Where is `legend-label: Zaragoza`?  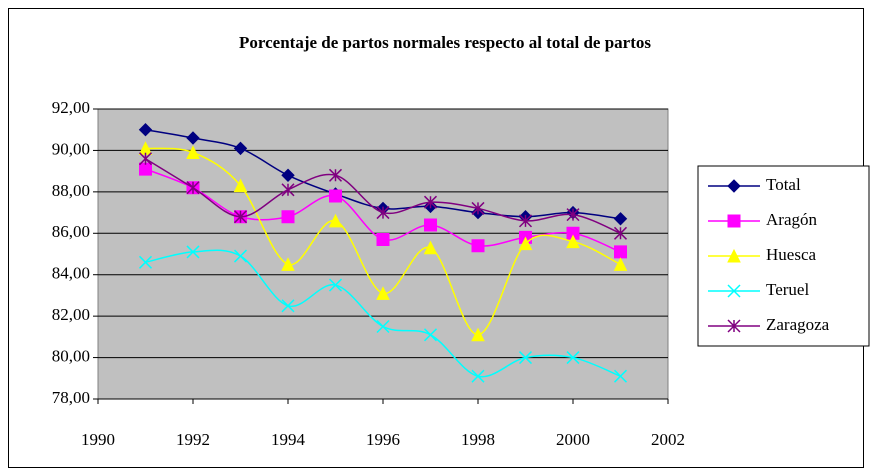
legend-label: Zaragoza is located at coordinates (798, 324).